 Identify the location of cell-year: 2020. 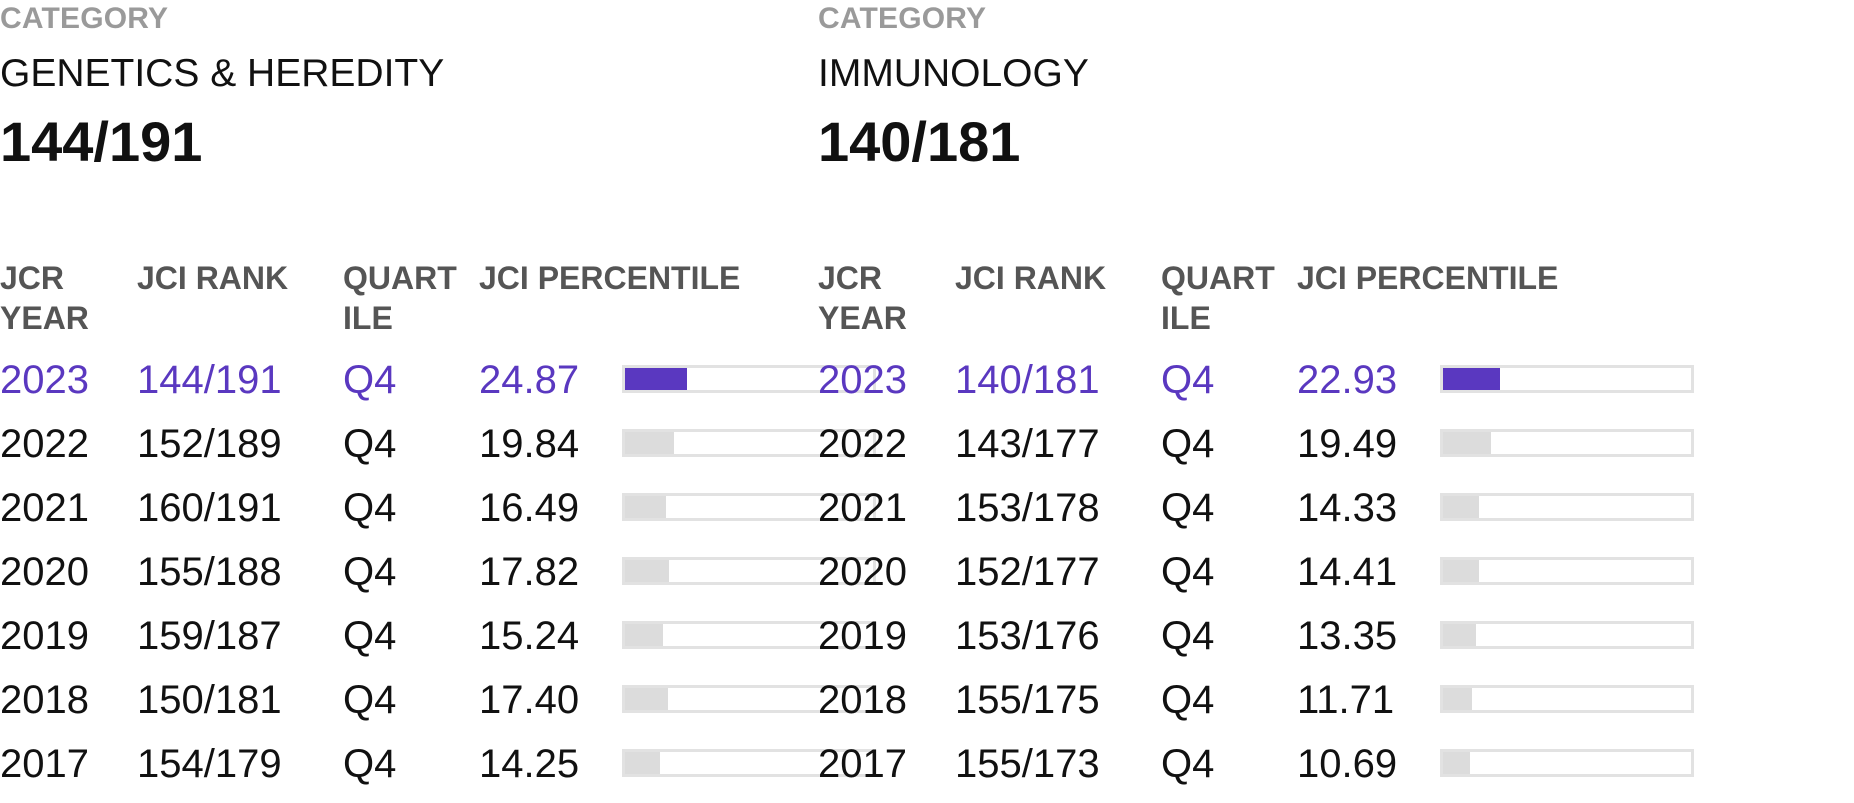
(862, 572).